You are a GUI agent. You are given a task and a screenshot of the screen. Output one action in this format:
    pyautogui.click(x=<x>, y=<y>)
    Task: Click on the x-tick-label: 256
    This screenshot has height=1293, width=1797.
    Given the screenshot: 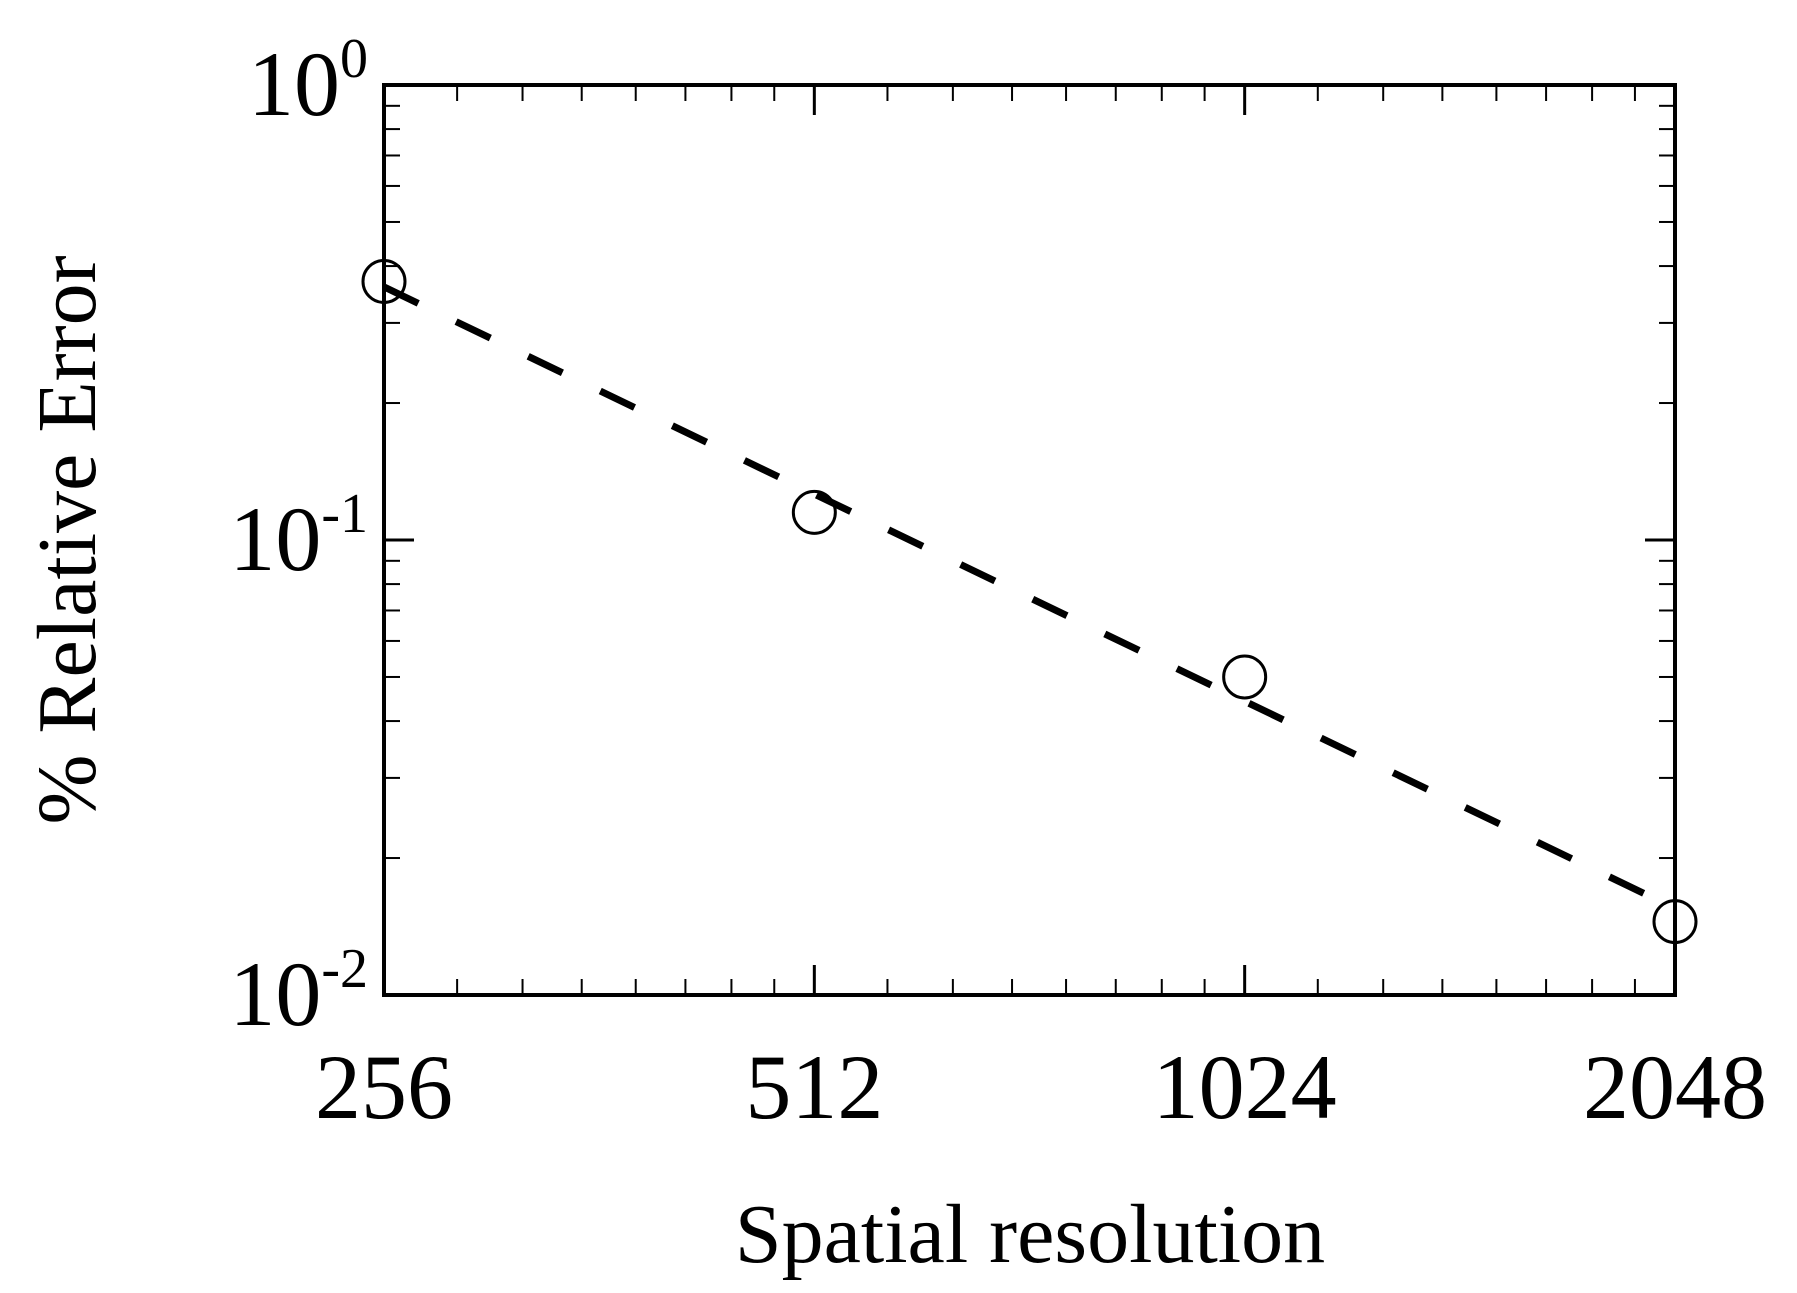 What is the action you would take?
    pyautogui.click(x=384, y=1087)
    